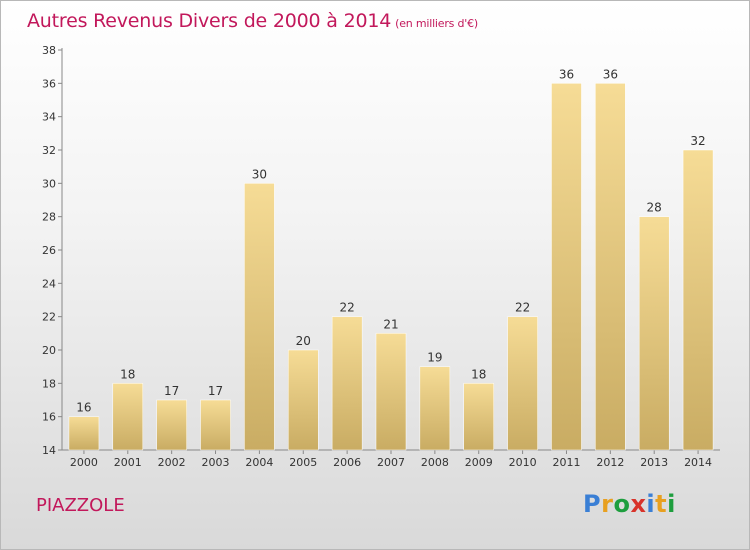 The image size is (750, 550). I want to click on bar-2004, so click(259, 317).